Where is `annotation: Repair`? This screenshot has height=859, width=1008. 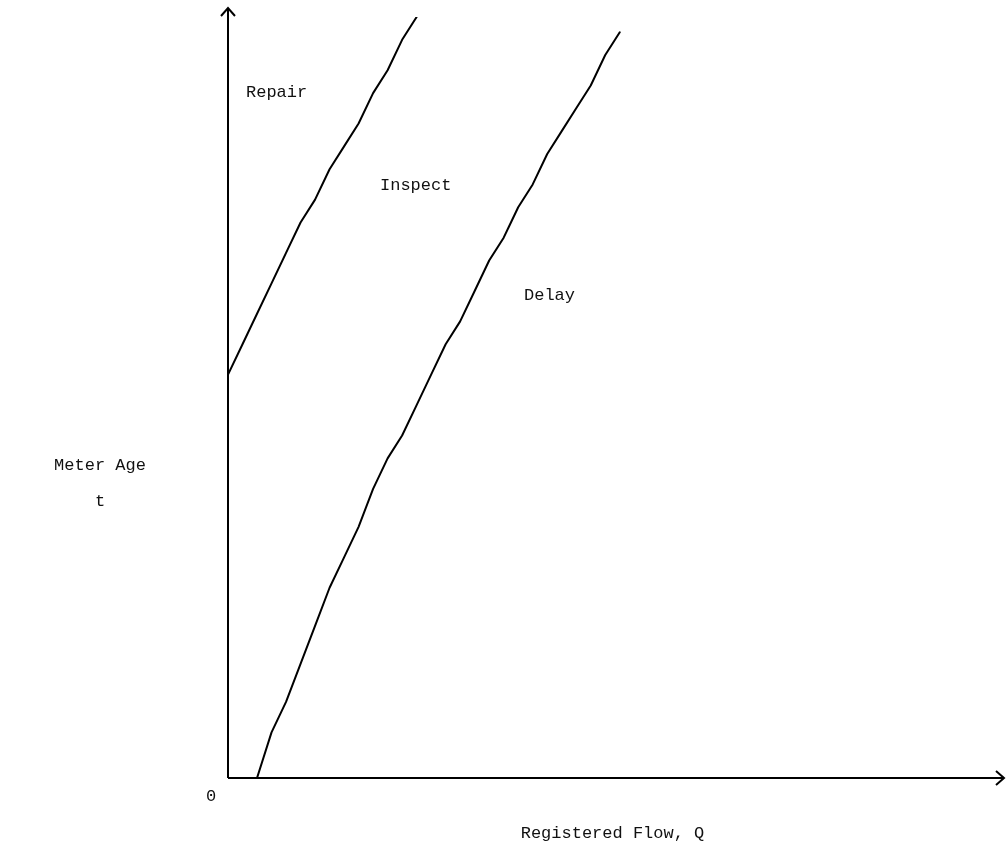
annotation: Repair is located at coordinates (277, 93).